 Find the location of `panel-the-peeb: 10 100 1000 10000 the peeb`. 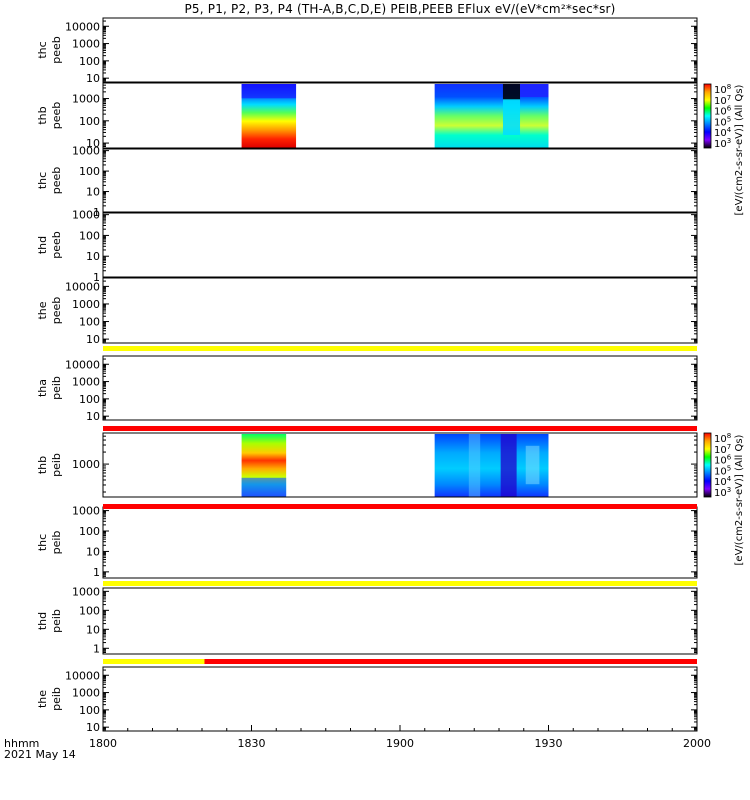

panel-the-peeb: 10 100 1000 10000 the peeb is located at coordinates (367, 311).